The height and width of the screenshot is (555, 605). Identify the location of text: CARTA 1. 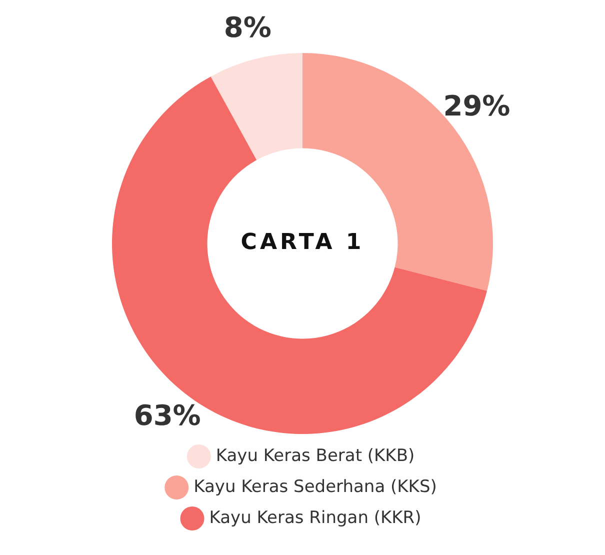
(302, 243).